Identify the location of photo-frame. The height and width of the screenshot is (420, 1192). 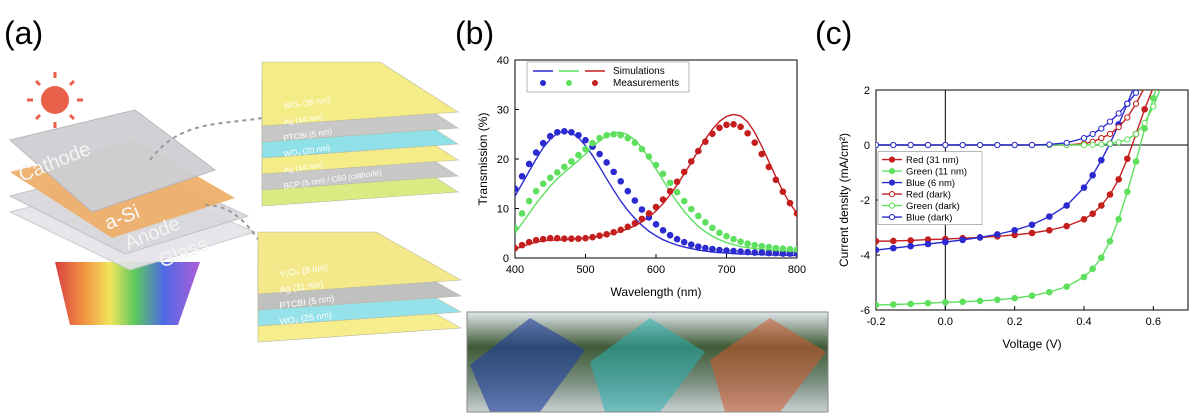
(647, 362).